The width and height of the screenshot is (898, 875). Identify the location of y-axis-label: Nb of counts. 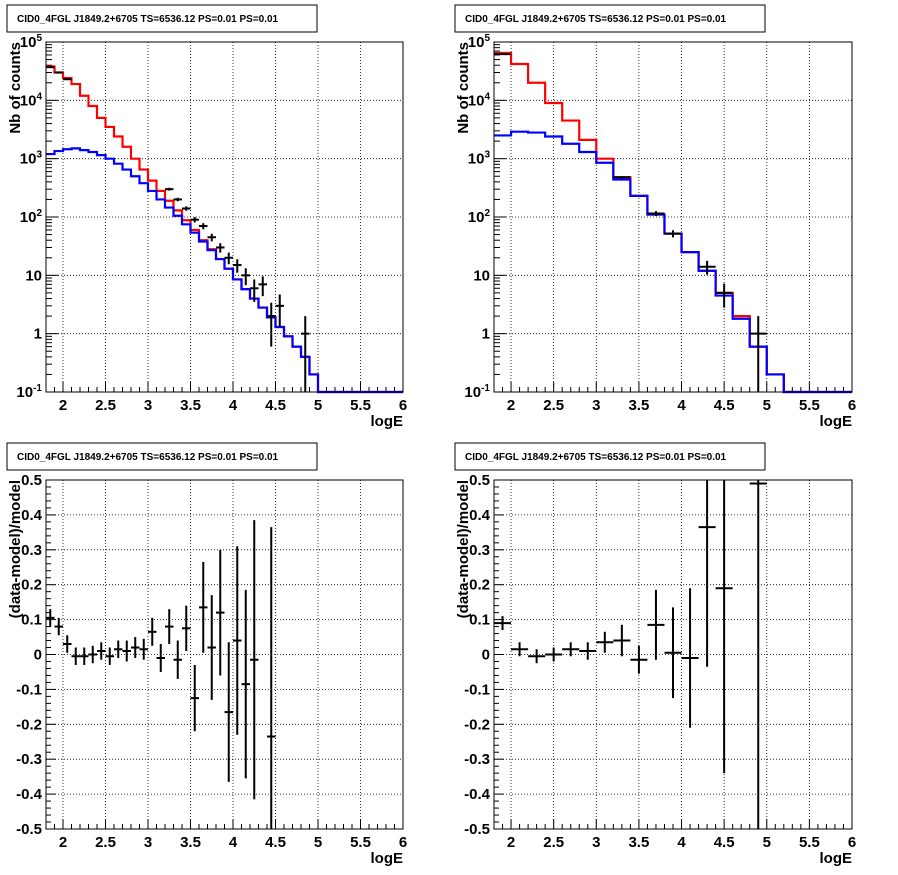
(15, 88).